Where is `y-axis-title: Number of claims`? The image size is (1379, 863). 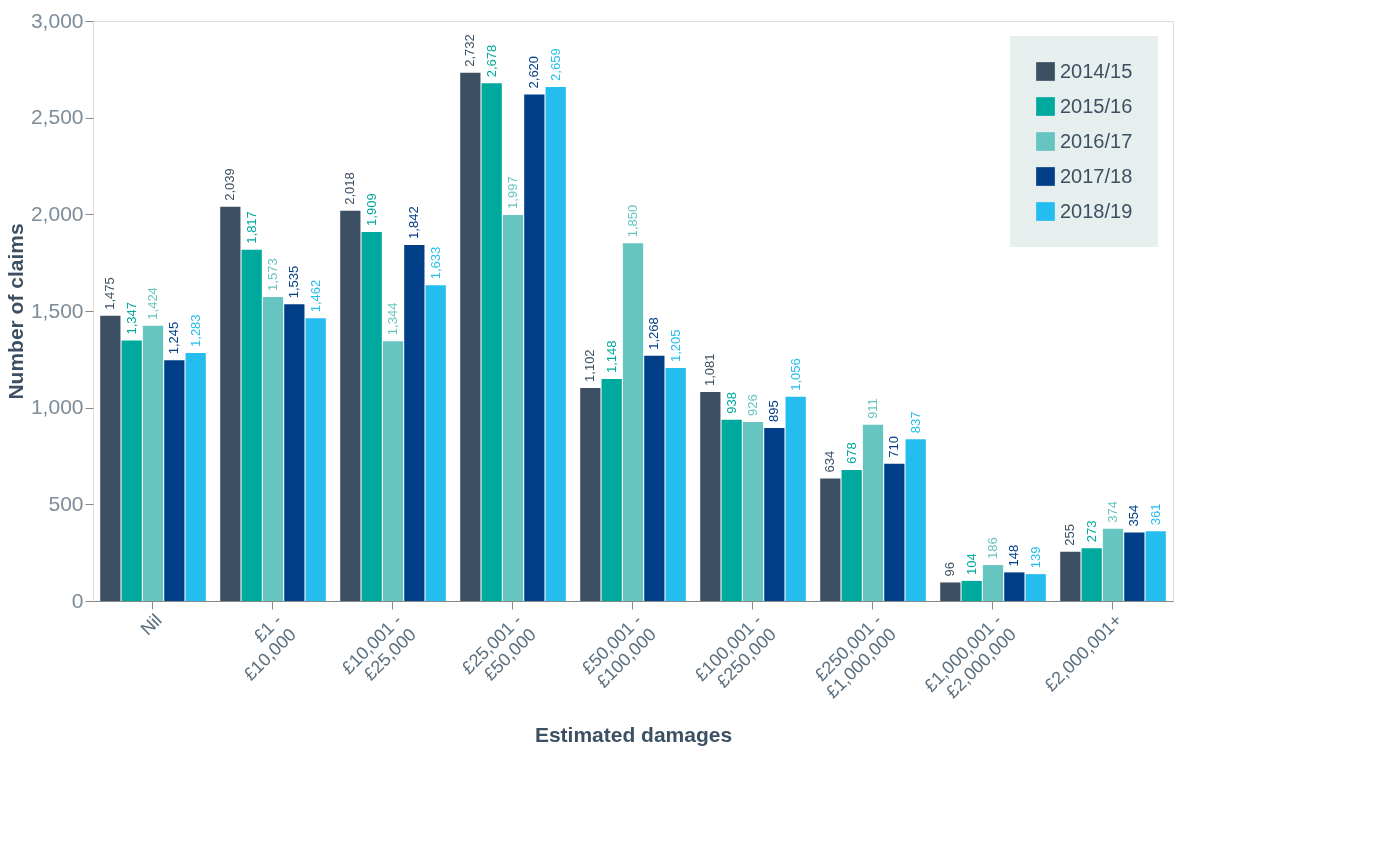
y-axis-title: Number of claims is located at coordinates (15, 311).